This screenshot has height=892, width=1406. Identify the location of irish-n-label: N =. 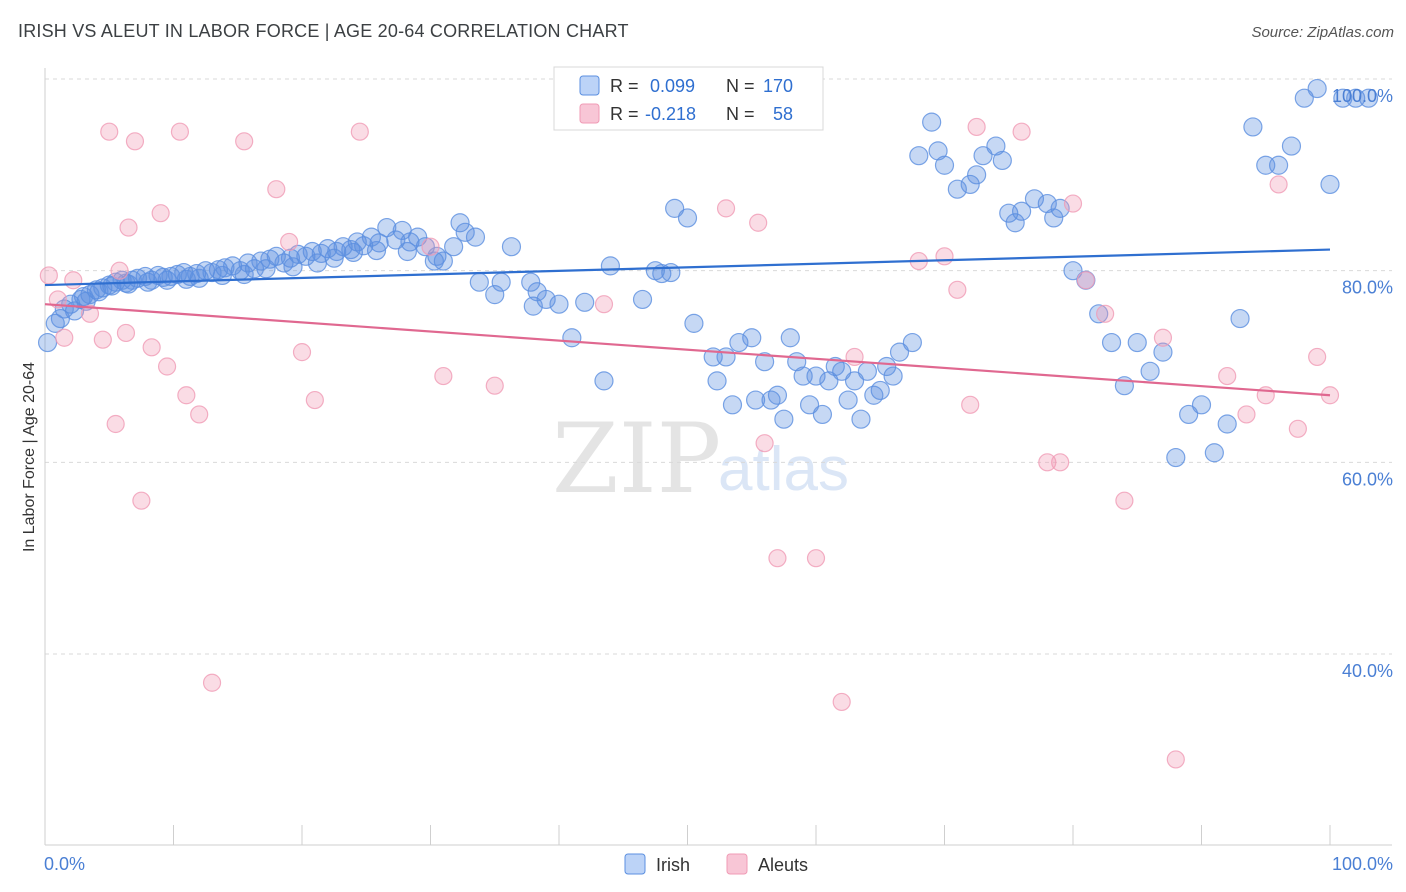
(740, 86).